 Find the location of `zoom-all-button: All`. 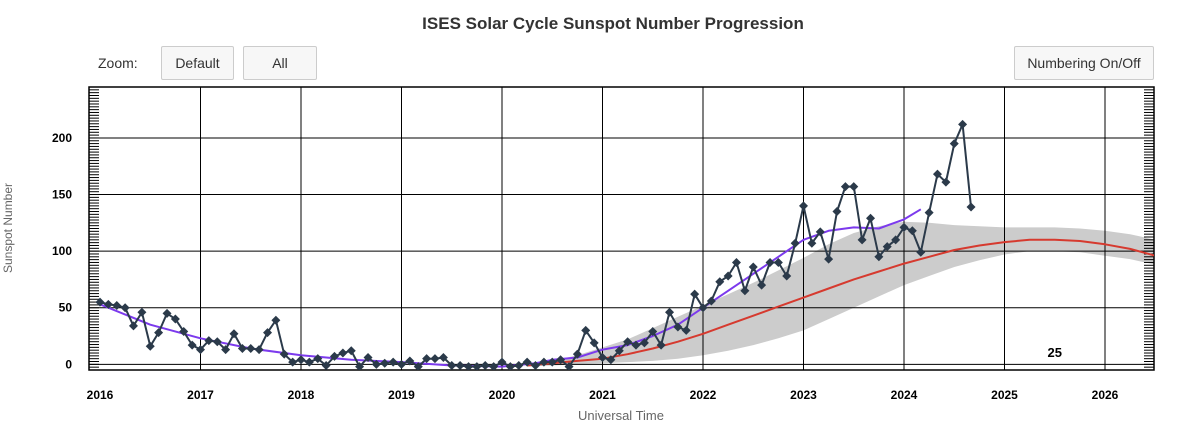

zoom-all-button: All is located at coordinates (280, 63).